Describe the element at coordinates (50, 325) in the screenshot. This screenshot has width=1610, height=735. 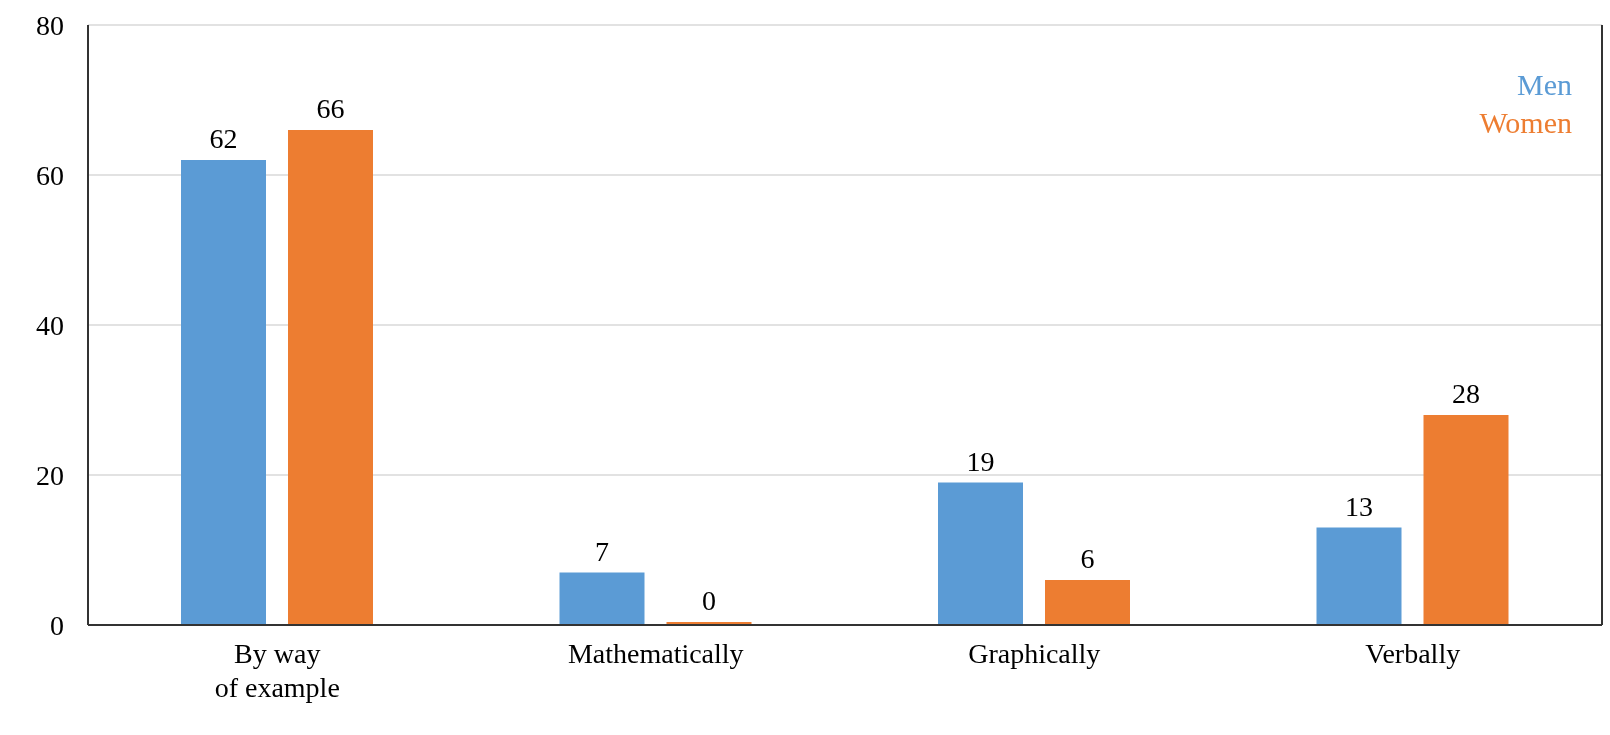
I see `y-tick-label: 40` at that location.